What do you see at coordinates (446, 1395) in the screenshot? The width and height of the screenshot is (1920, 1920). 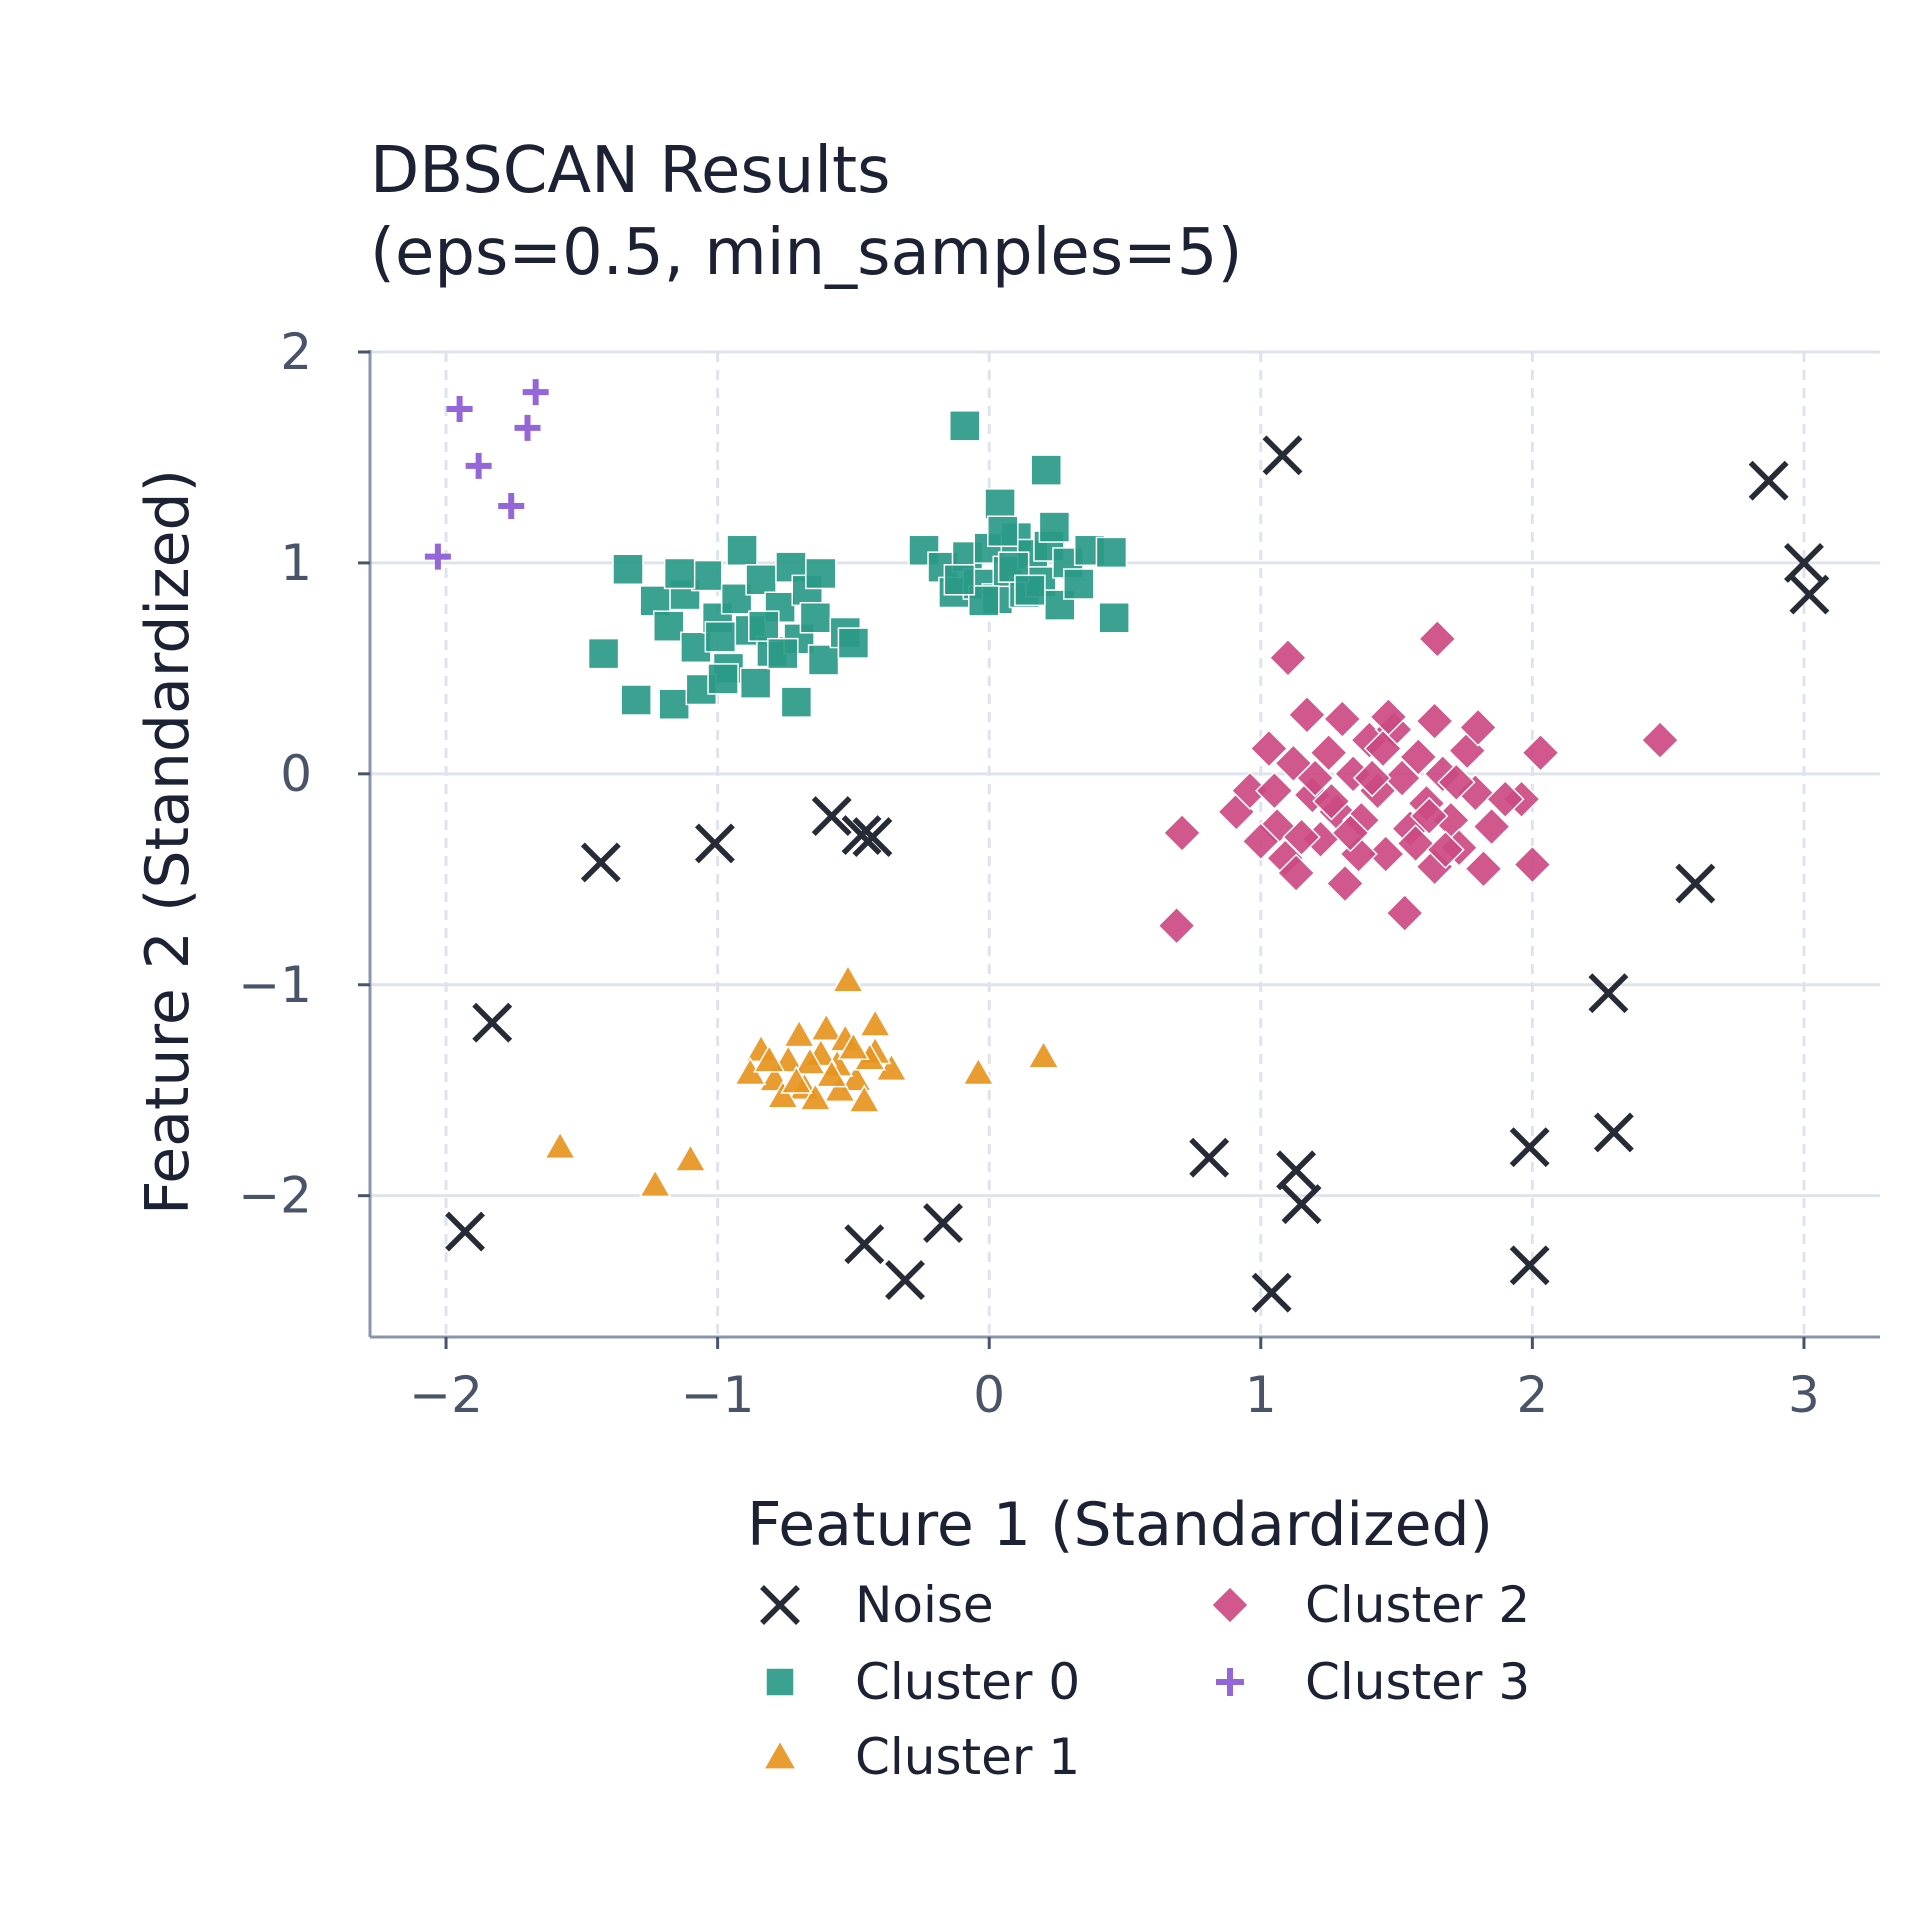 I see `x-tick-label: −2` at bounding box center [446, 1395].